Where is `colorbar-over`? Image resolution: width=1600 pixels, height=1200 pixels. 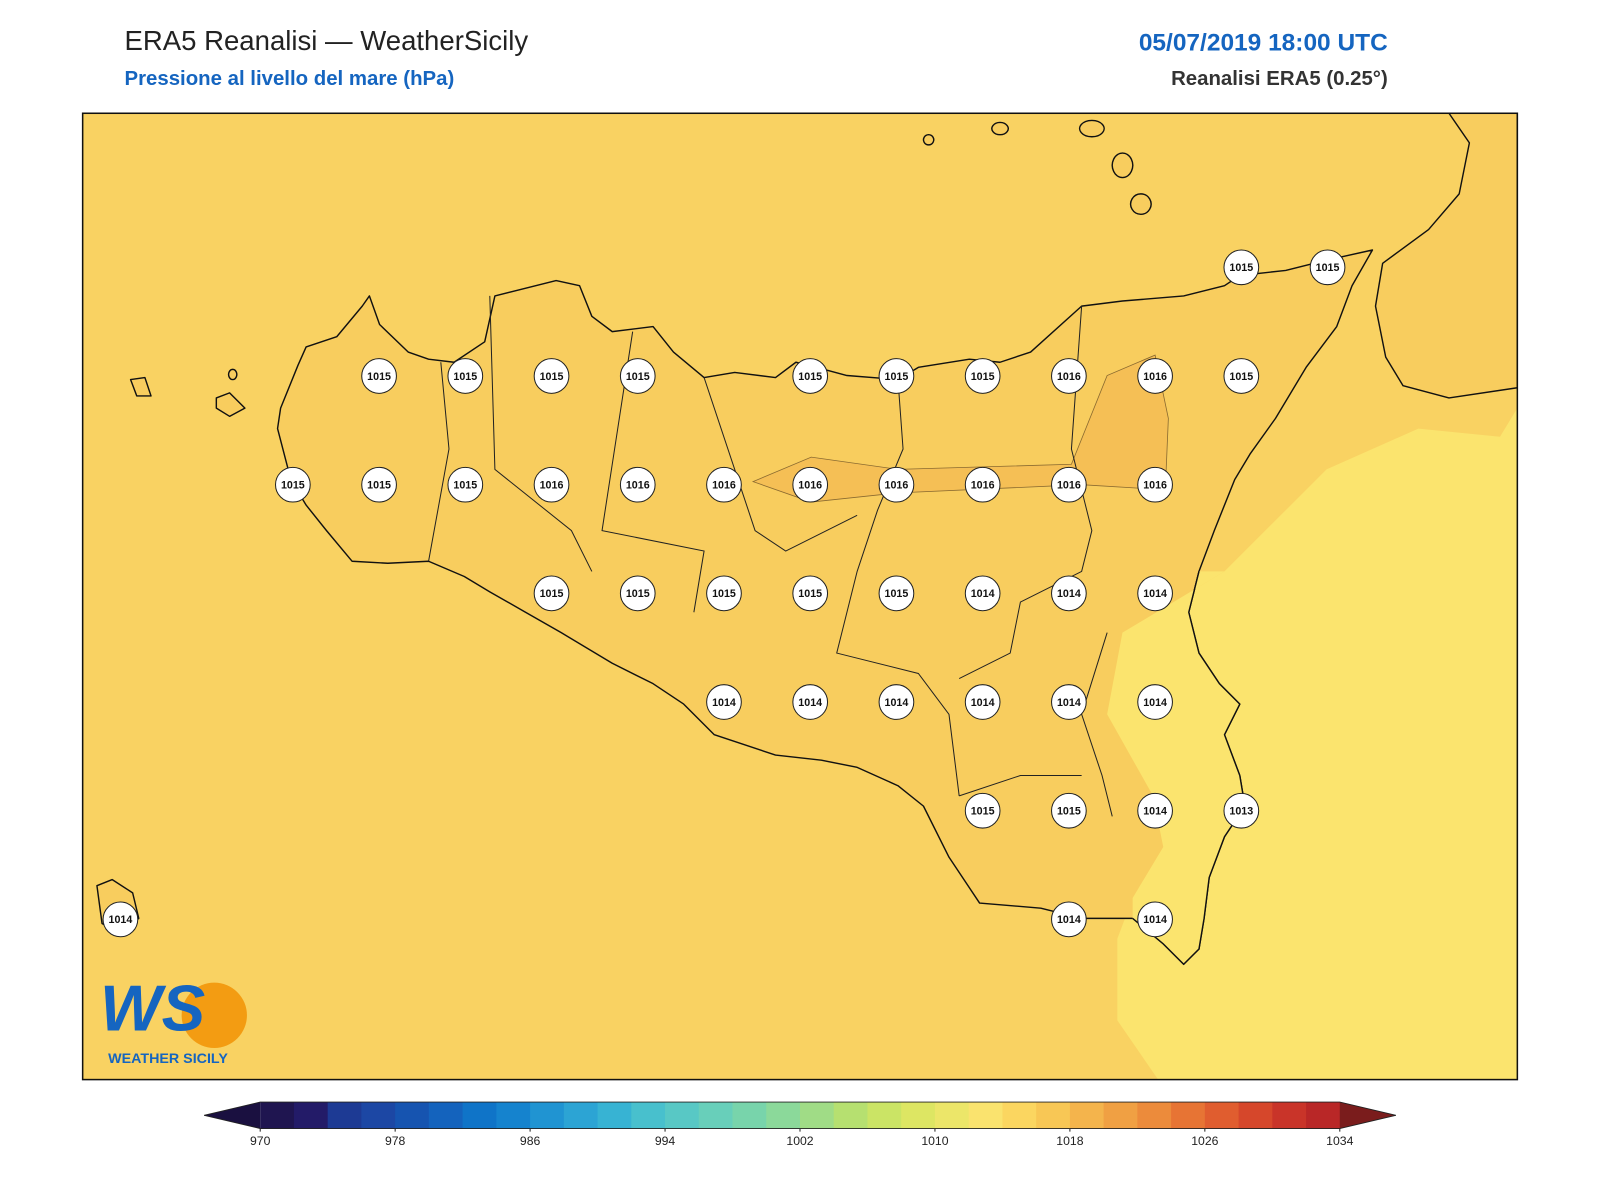 colorbar-over is located at coordinates (1367, 1115).